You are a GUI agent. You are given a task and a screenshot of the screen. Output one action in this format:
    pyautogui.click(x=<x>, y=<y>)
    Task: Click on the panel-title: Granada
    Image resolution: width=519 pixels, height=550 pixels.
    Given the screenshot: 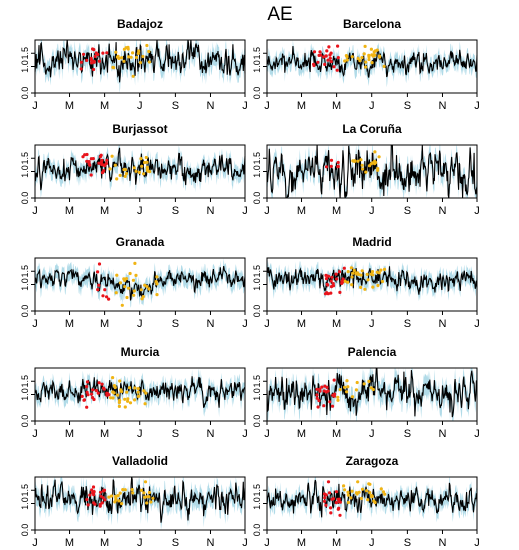 What is the action you would take?
    pyautogui.click(x=140, y=242)
    